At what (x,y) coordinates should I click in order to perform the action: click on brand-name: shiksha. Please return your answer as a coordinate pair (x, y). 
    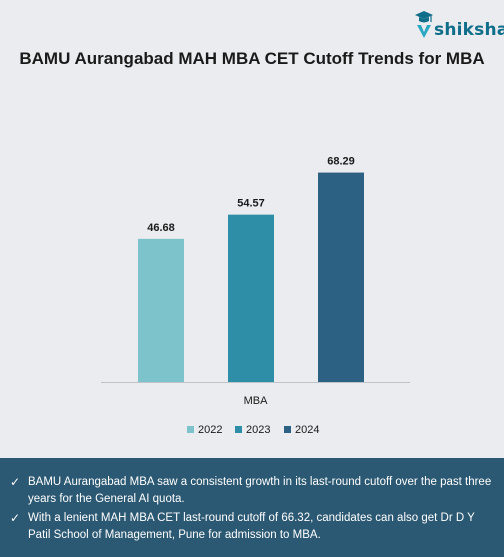
    Looking at the image, I should click on (469, 30).